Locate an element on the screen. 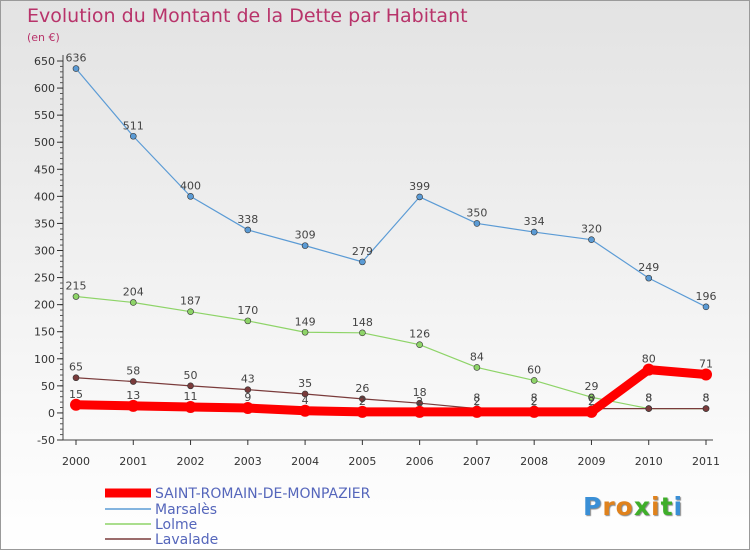 The width and height of the screenshot is (750, 550). y-tick-label: 350 is located at coordinates (44, 223).